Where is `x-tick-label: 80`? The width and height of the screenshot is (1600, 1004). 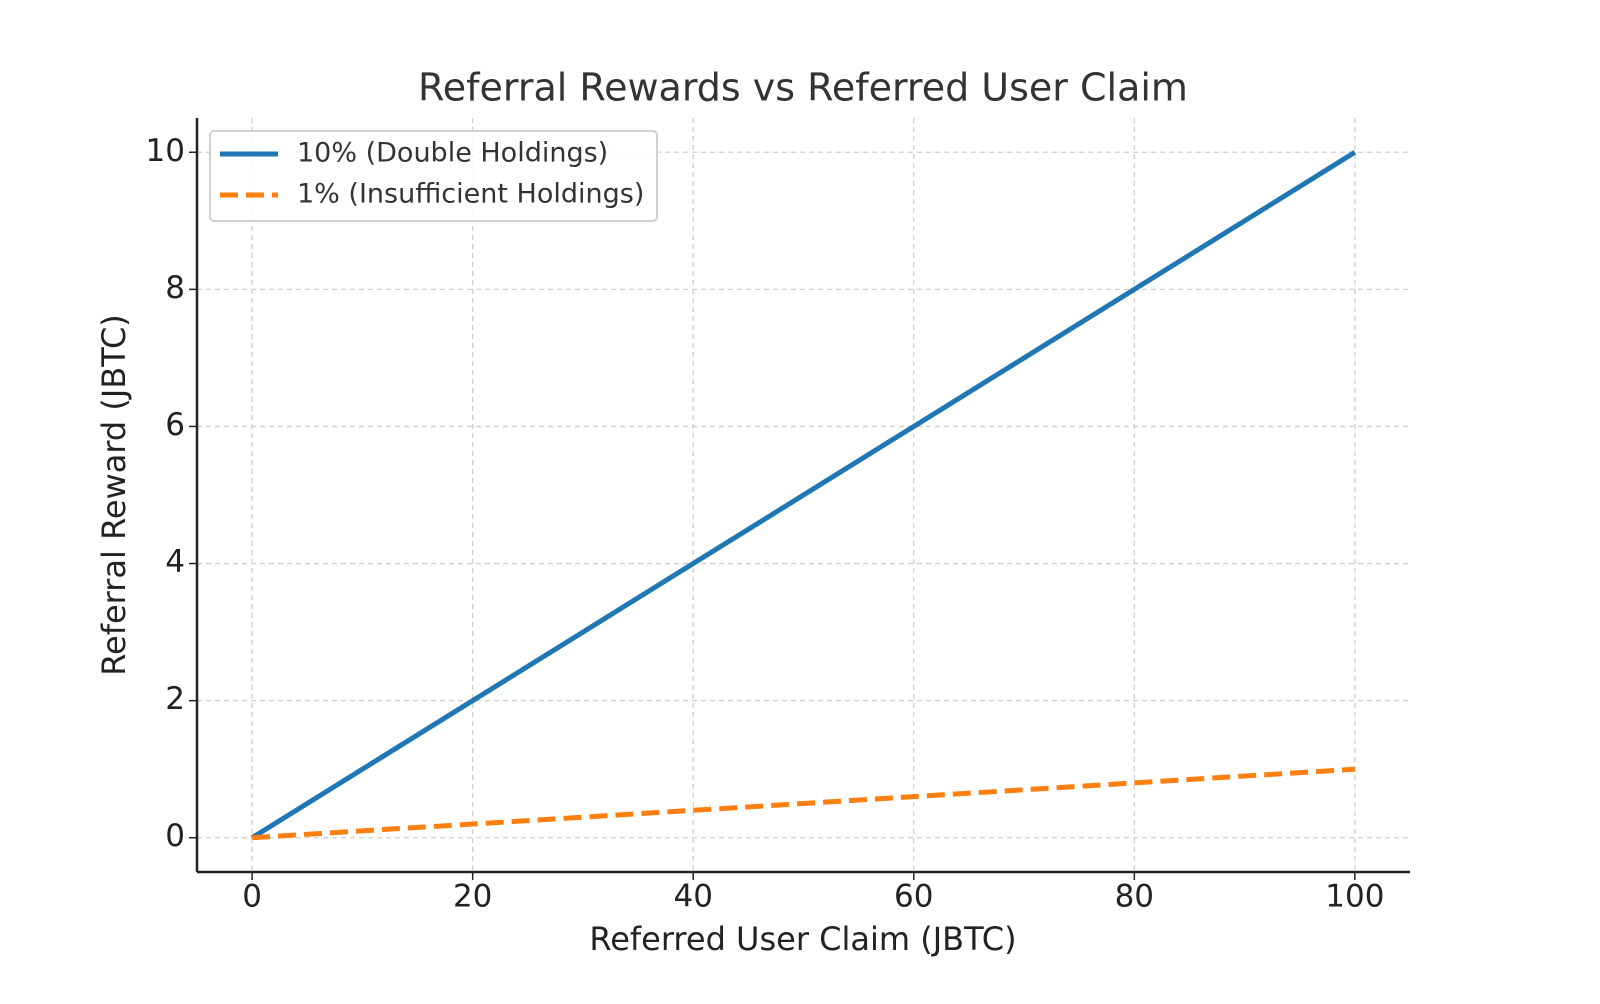 x-tick-label: 80 is located at coordinates (1134, 897).